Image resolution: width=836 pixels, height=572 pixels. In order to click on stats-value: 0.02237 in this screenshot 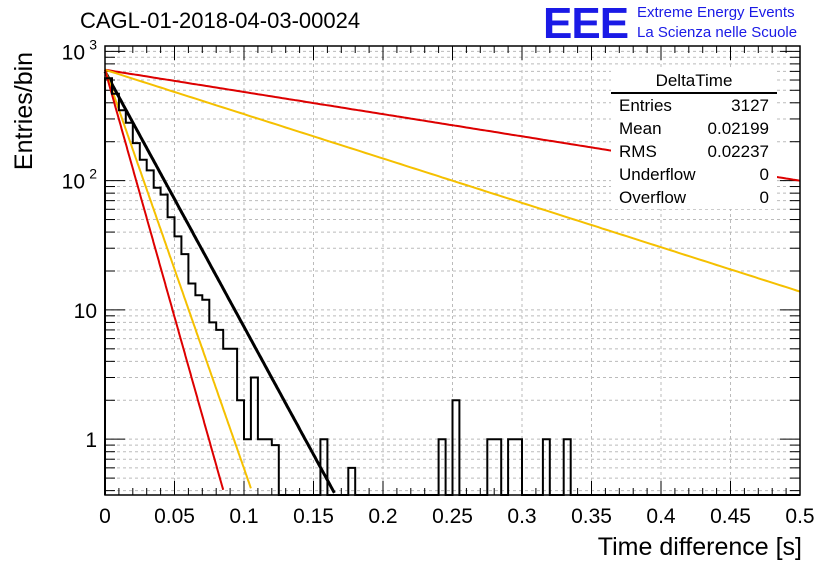, I will do `click(738, 151)`.